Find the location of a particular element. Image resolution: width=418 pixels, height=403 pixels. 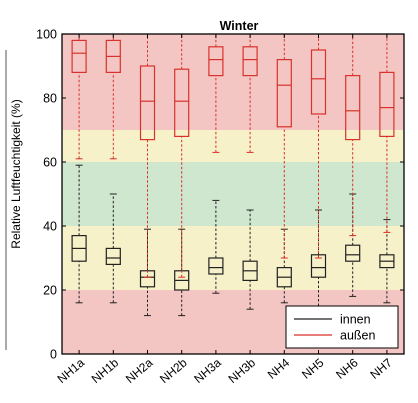

x-tick-label: NH3a is located at coordinates (207, 370).